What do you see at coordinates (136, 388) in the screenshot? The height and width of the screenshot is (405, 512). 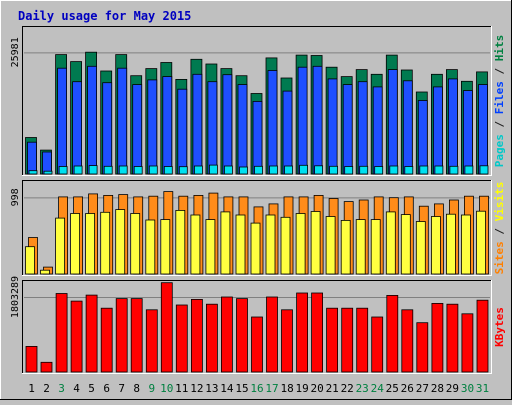 I see `day-label-8: 8` at bounding box center [136, 388].